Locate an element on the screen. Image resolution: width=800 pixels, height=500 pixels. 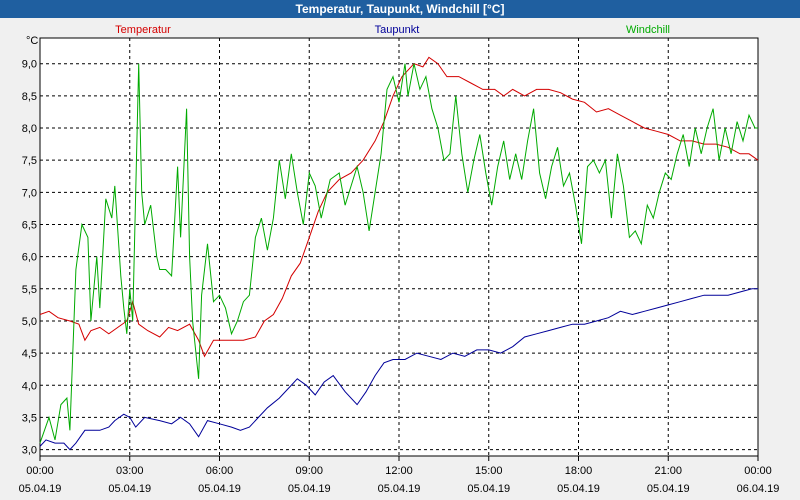
x-tick-label-time: 15:00 is located at coordinates (489, 471).